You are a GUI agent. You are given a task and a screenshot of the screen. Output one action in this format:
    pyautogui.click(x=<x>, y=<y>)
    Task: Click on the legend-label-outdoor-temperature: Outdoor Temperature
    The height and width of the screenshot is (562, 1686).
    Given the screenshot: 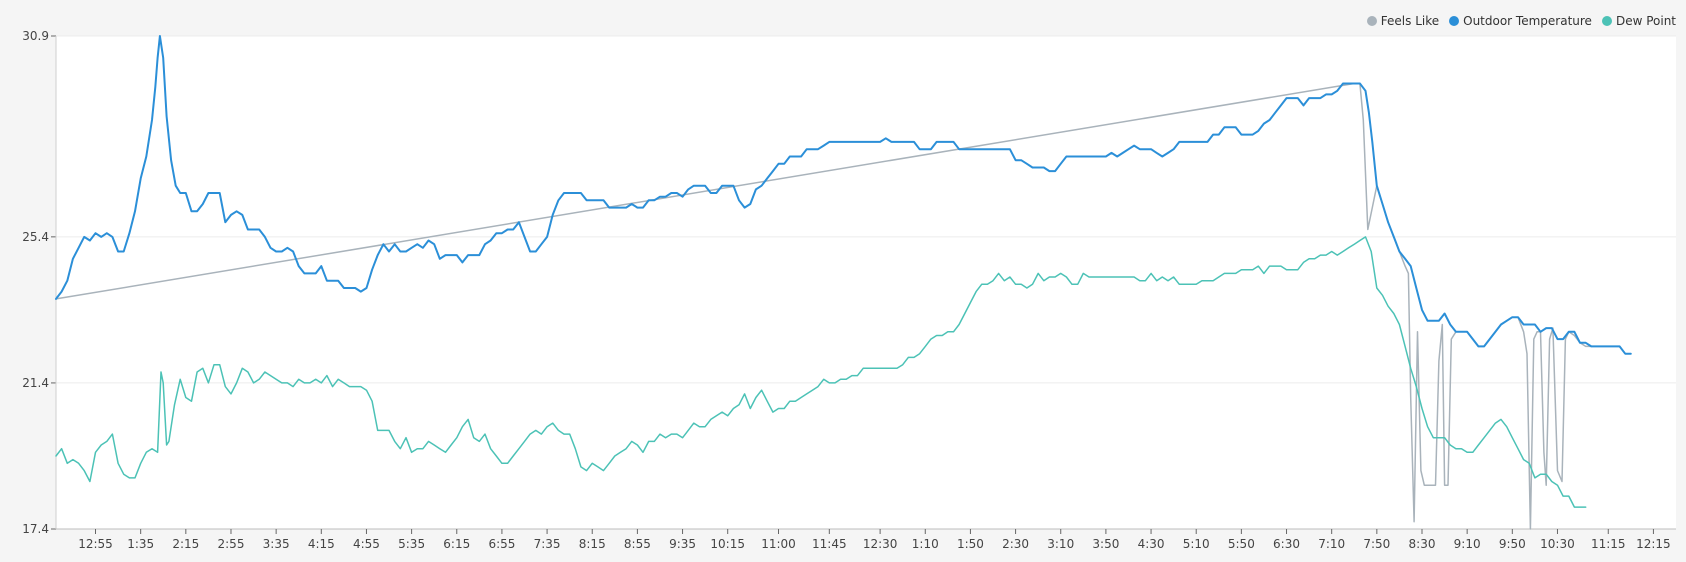 What is the action you would take?
    pyautogui.click(x=1527, y=21)
    